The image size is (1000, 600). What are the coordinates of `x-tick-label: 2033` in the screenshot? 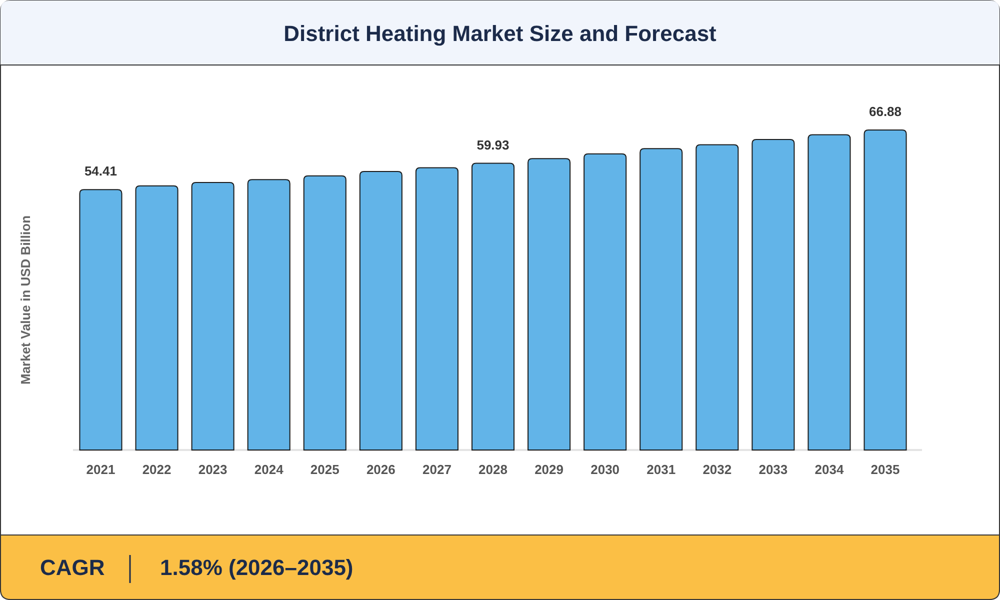 It's located at (773, 469).